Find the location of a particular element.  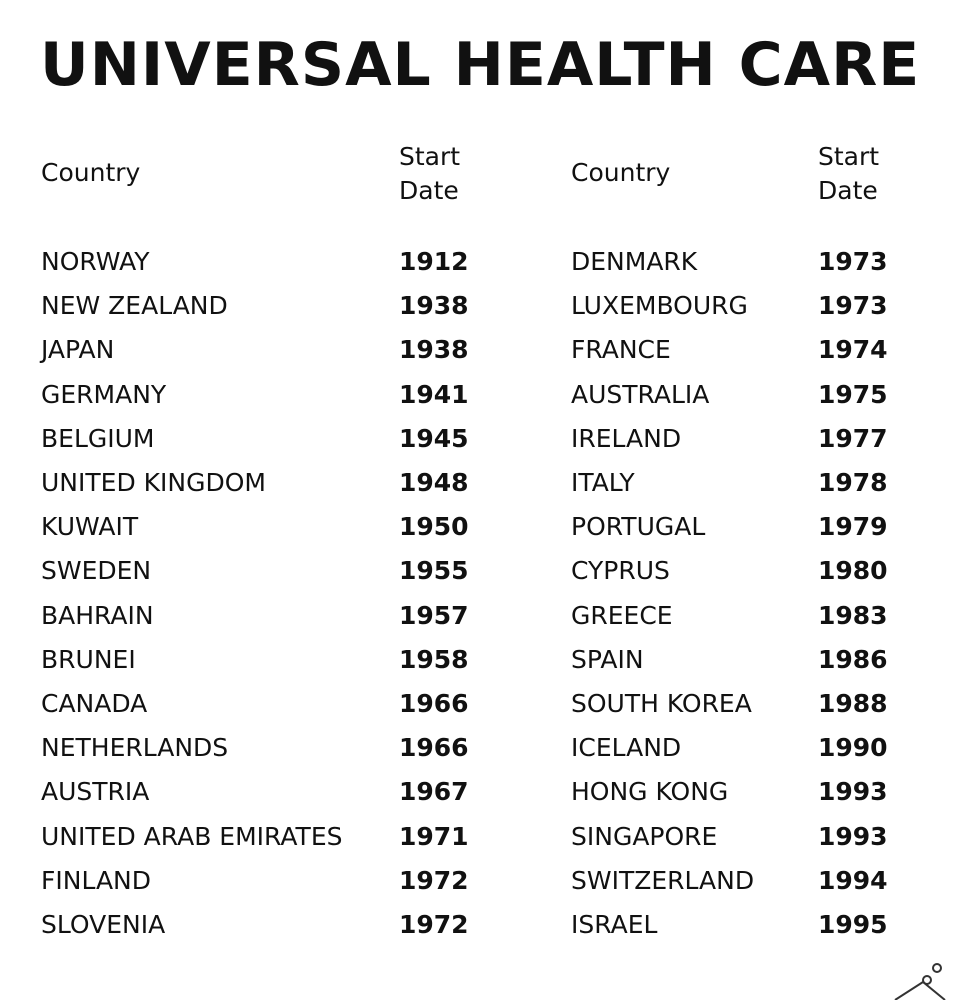

country: KUWAIT is located at coordinates (90, 527).